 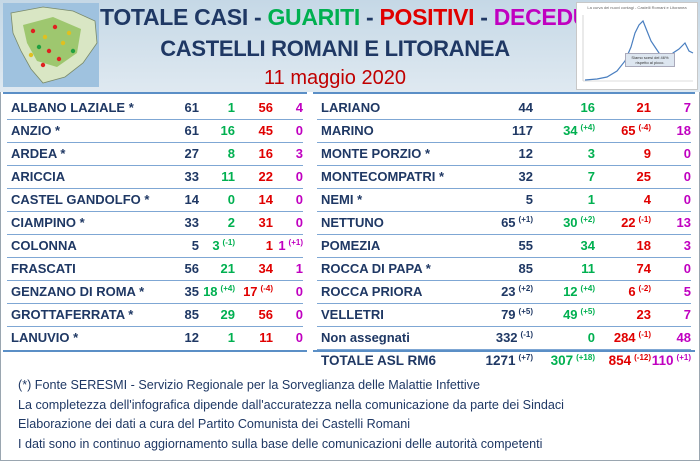 What do you see at coordinates (192, 314) in the screenshot?
I see `total-cases-cell: 85` at bounding box center [192, 314].